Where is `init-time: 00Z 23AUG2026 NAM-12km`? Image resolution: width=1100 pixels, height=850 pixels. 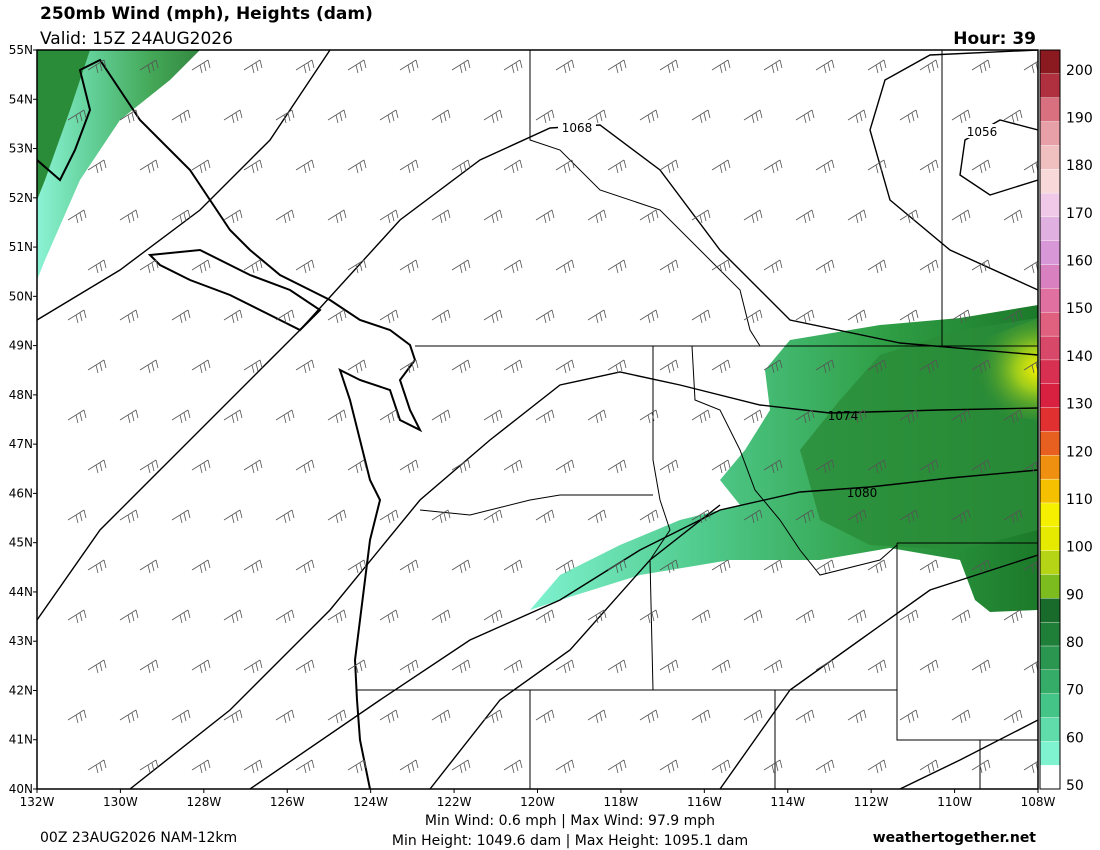
init-time: 00Z 23AUG2026 NAM-12km is located at coordinates (138, 838).